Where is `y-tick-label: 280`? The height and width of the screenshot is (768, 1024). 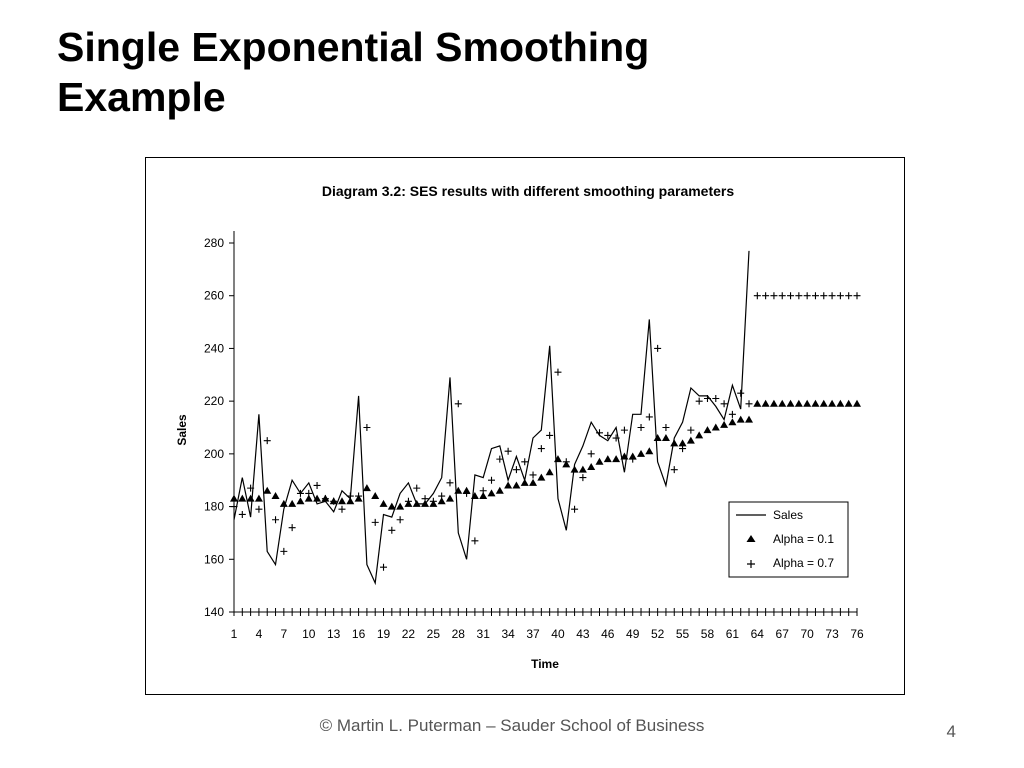
y-tick-label: 280 is located at coordinates (214, 243).